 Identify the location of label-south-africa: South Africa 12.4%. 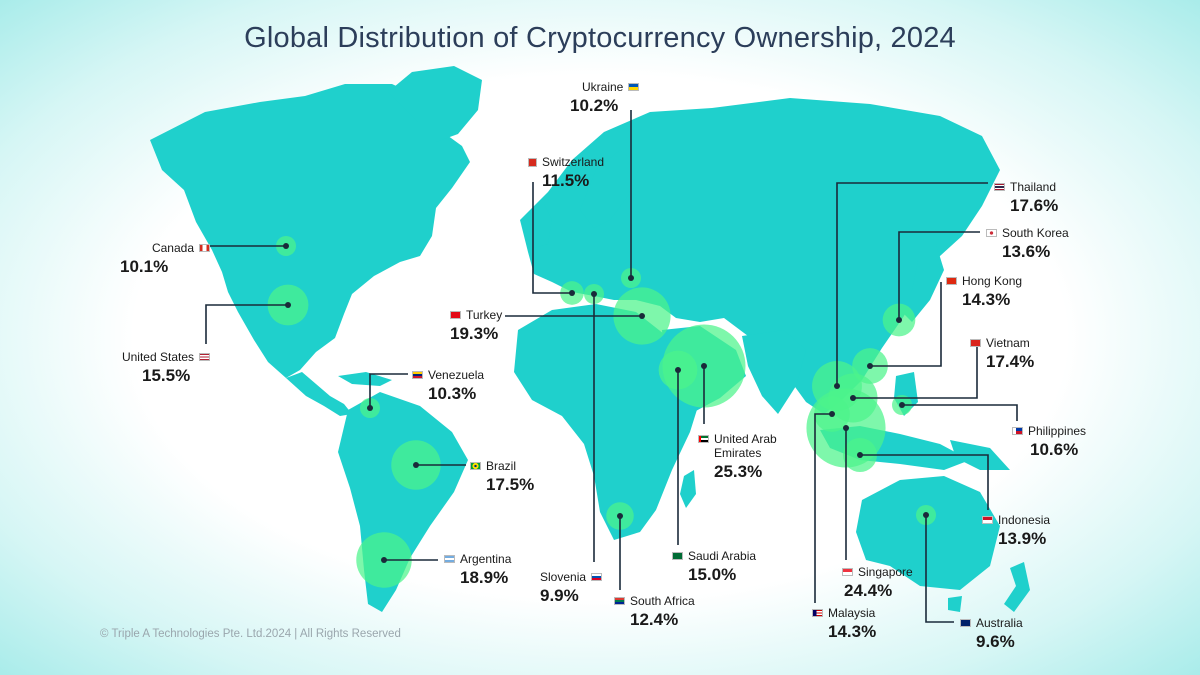
(654, 612).